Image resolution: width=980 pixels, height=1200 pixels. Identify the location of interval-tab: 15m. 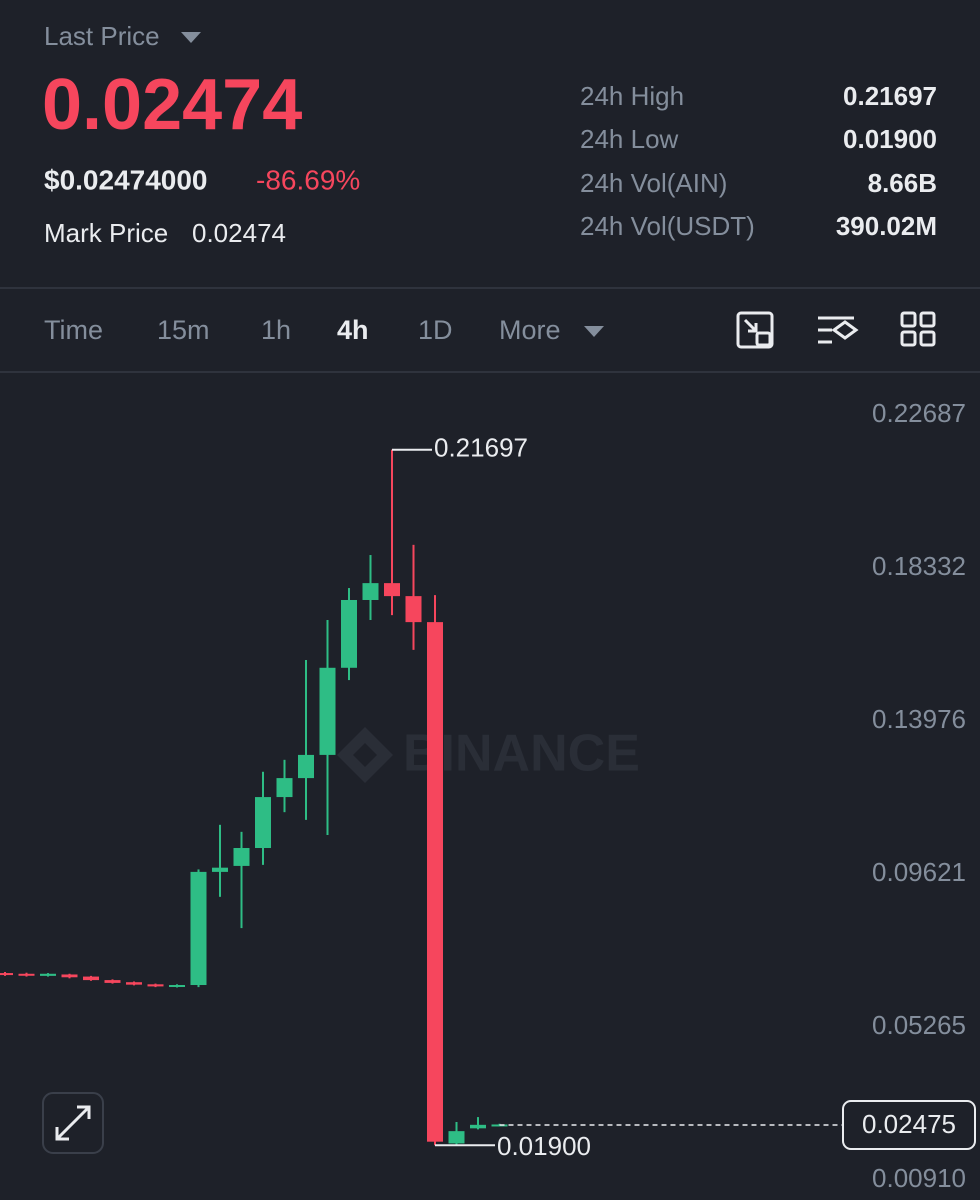
(183, 330).